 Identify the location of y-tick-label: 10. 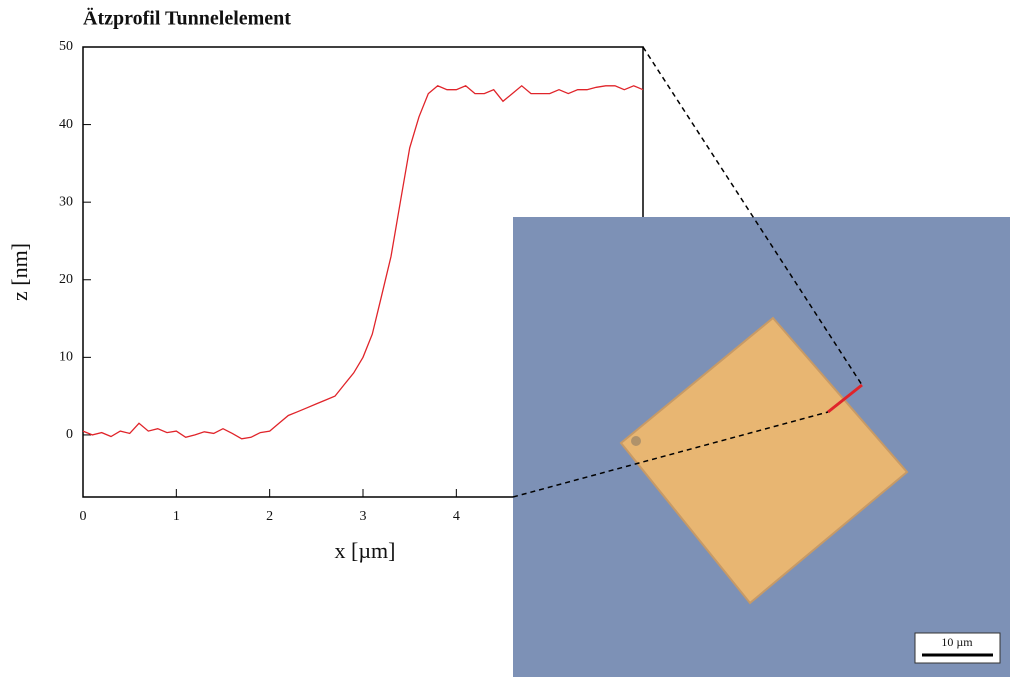
(66, 357).